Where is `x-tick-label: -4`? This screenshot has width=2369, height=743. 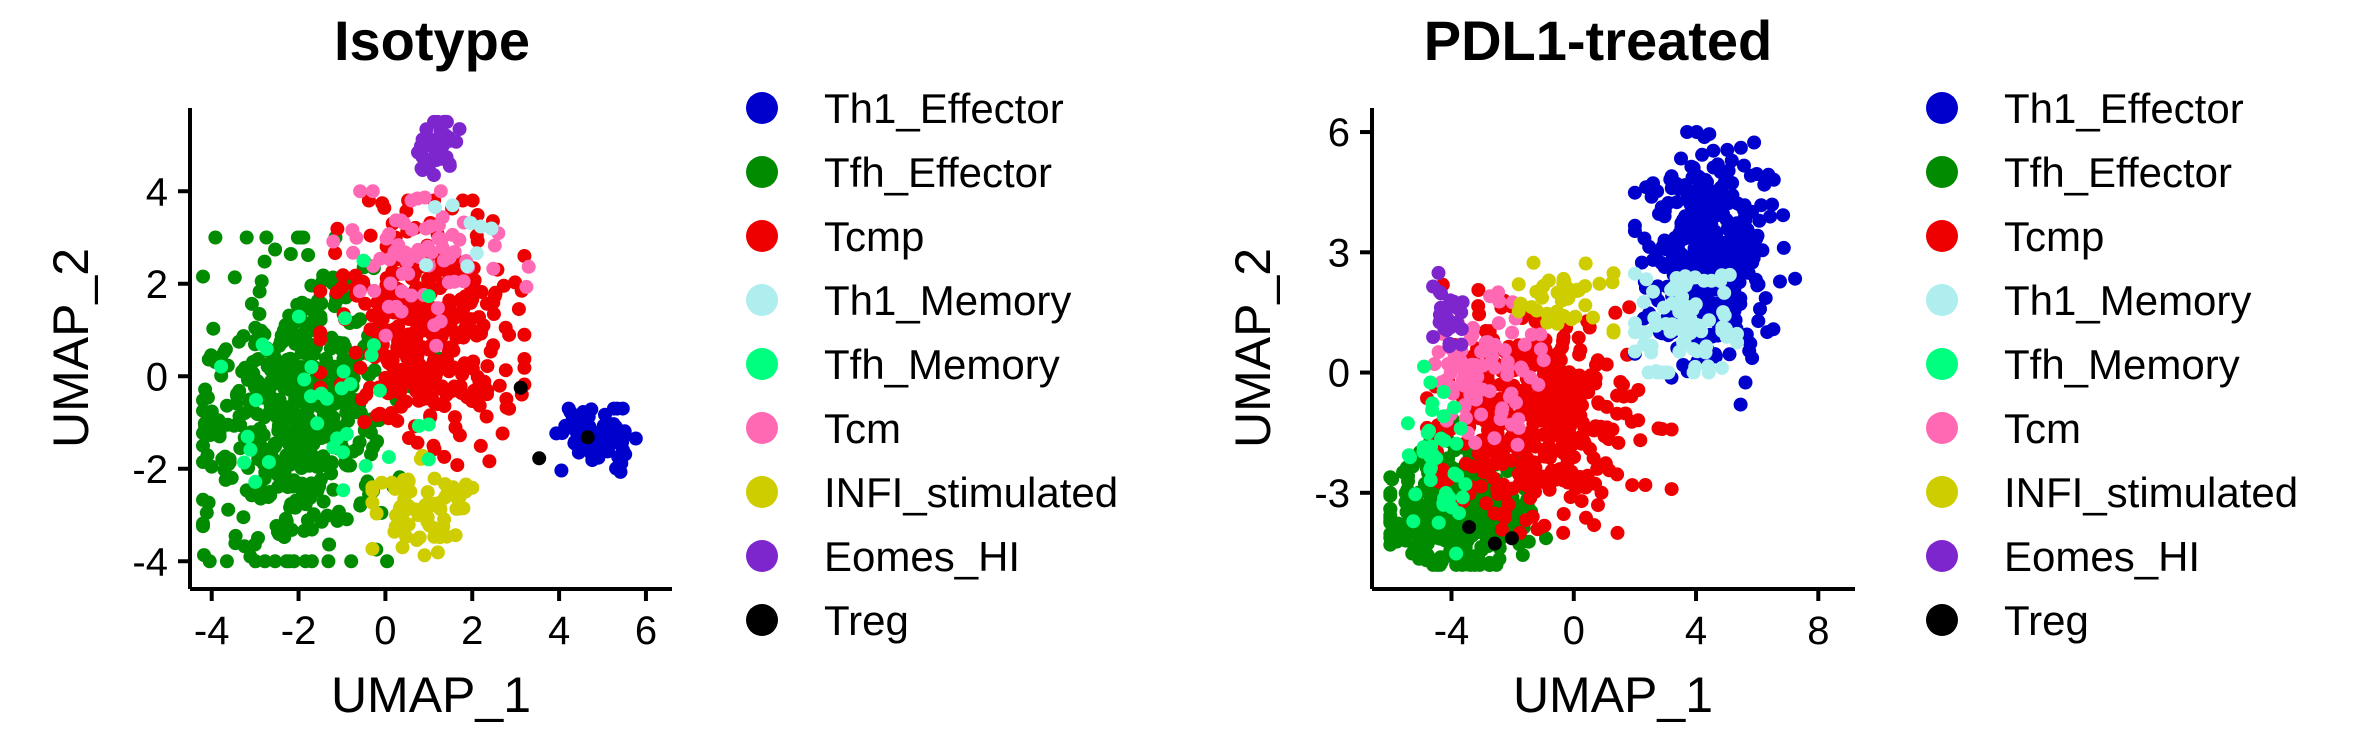 x-tick-label: -4 is located at coordinates (1452, 631).